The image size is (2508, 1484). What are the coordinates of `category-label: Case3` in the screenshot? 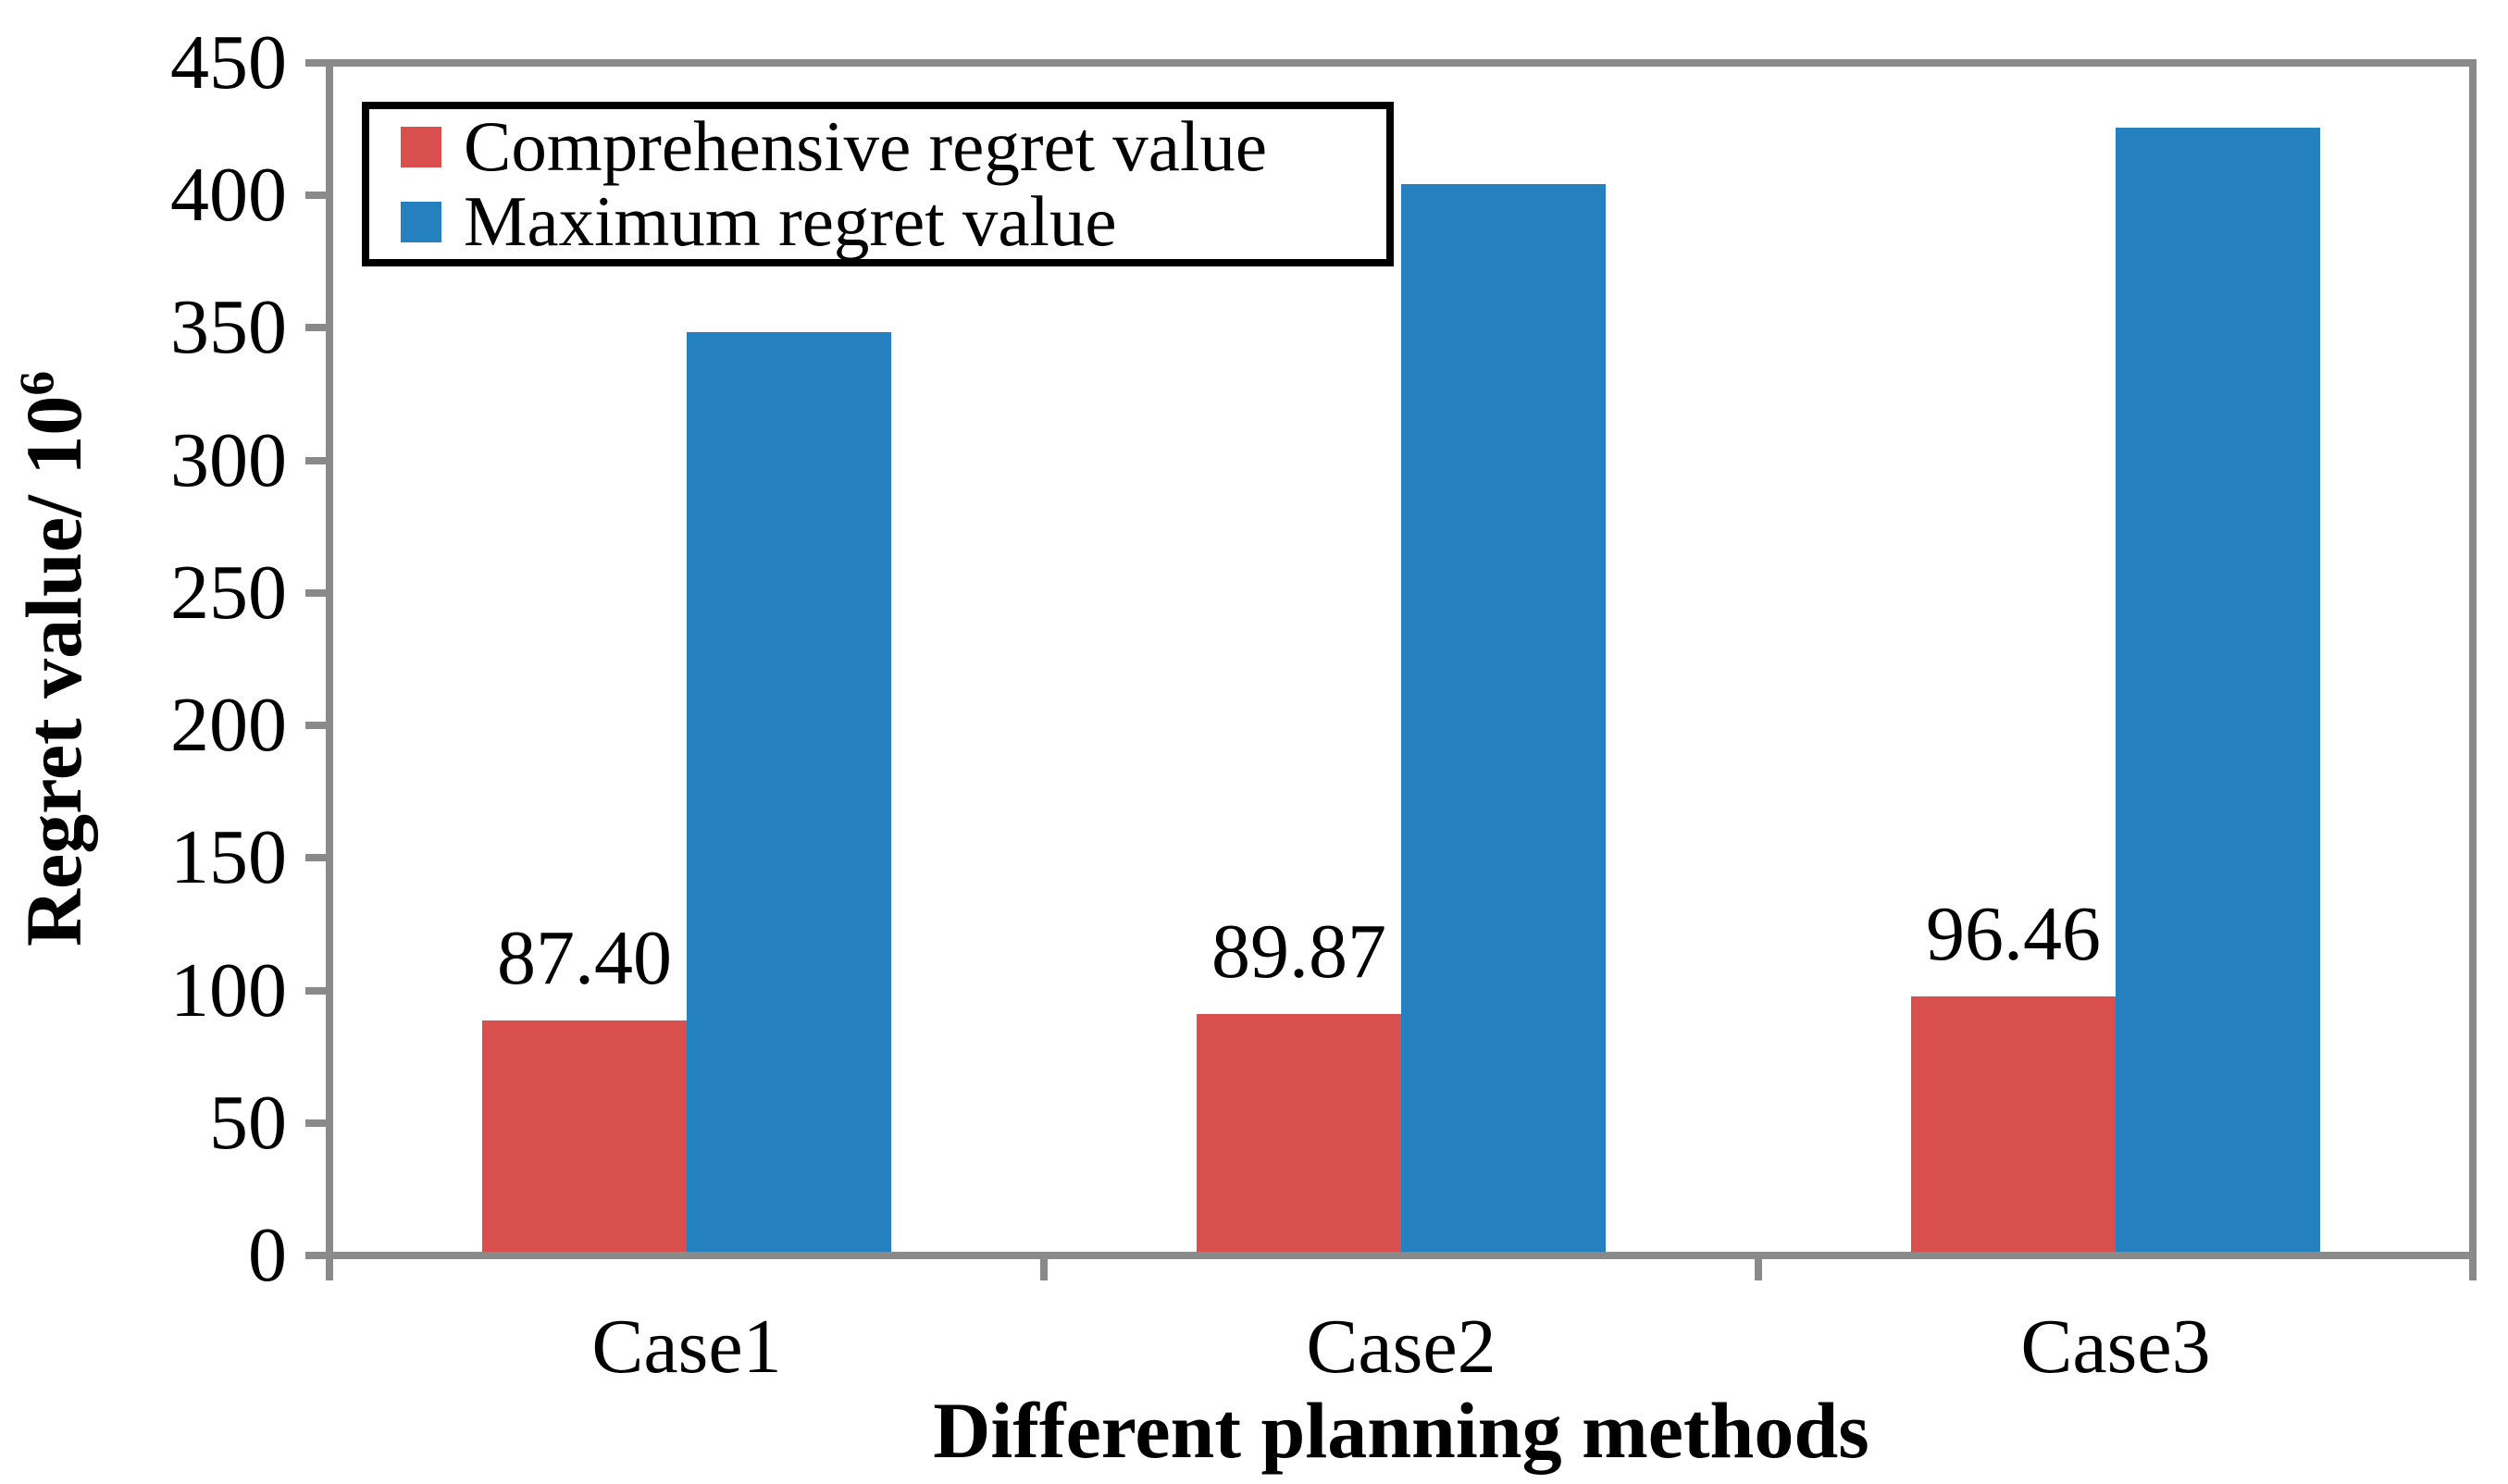 It's located at (2115, 1347).